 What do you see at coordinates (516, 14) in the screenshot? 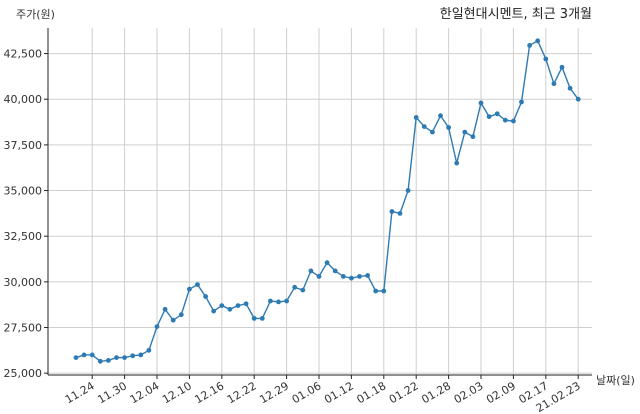
I see `chart-title: 한일현대시멘트, 최근 3개월` at bounding box center [516, 14].